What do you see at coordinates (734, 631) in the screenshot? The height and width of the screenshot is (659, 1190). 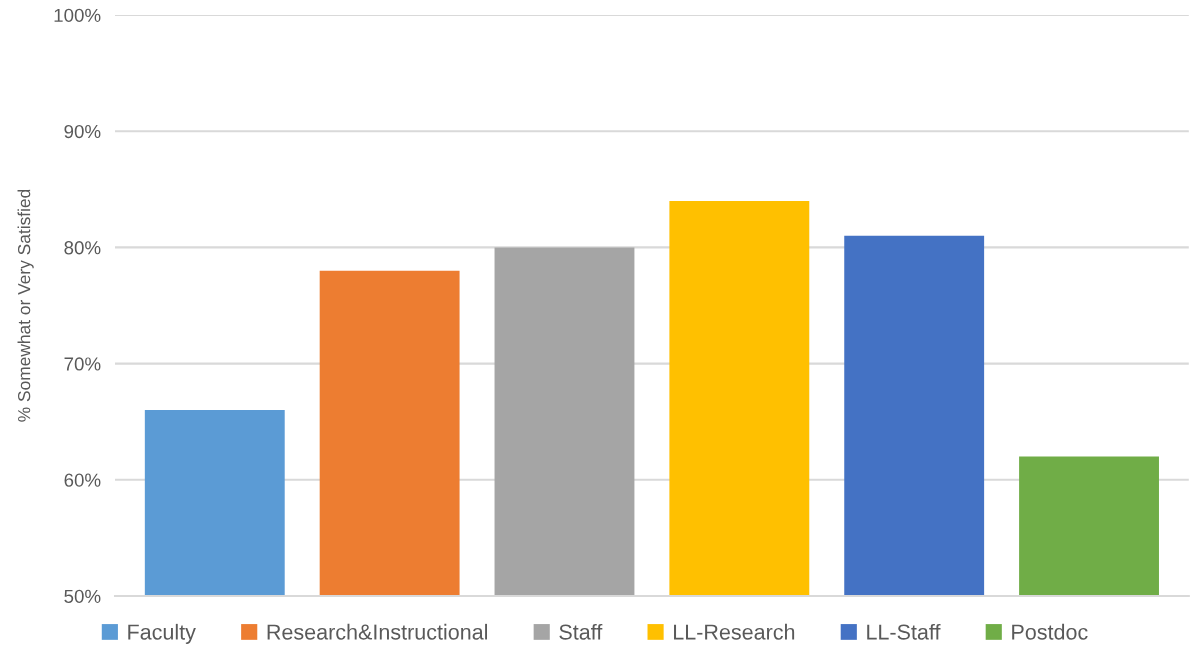 I see `legend-label: LL-Research` at bounding box center [734, 631].